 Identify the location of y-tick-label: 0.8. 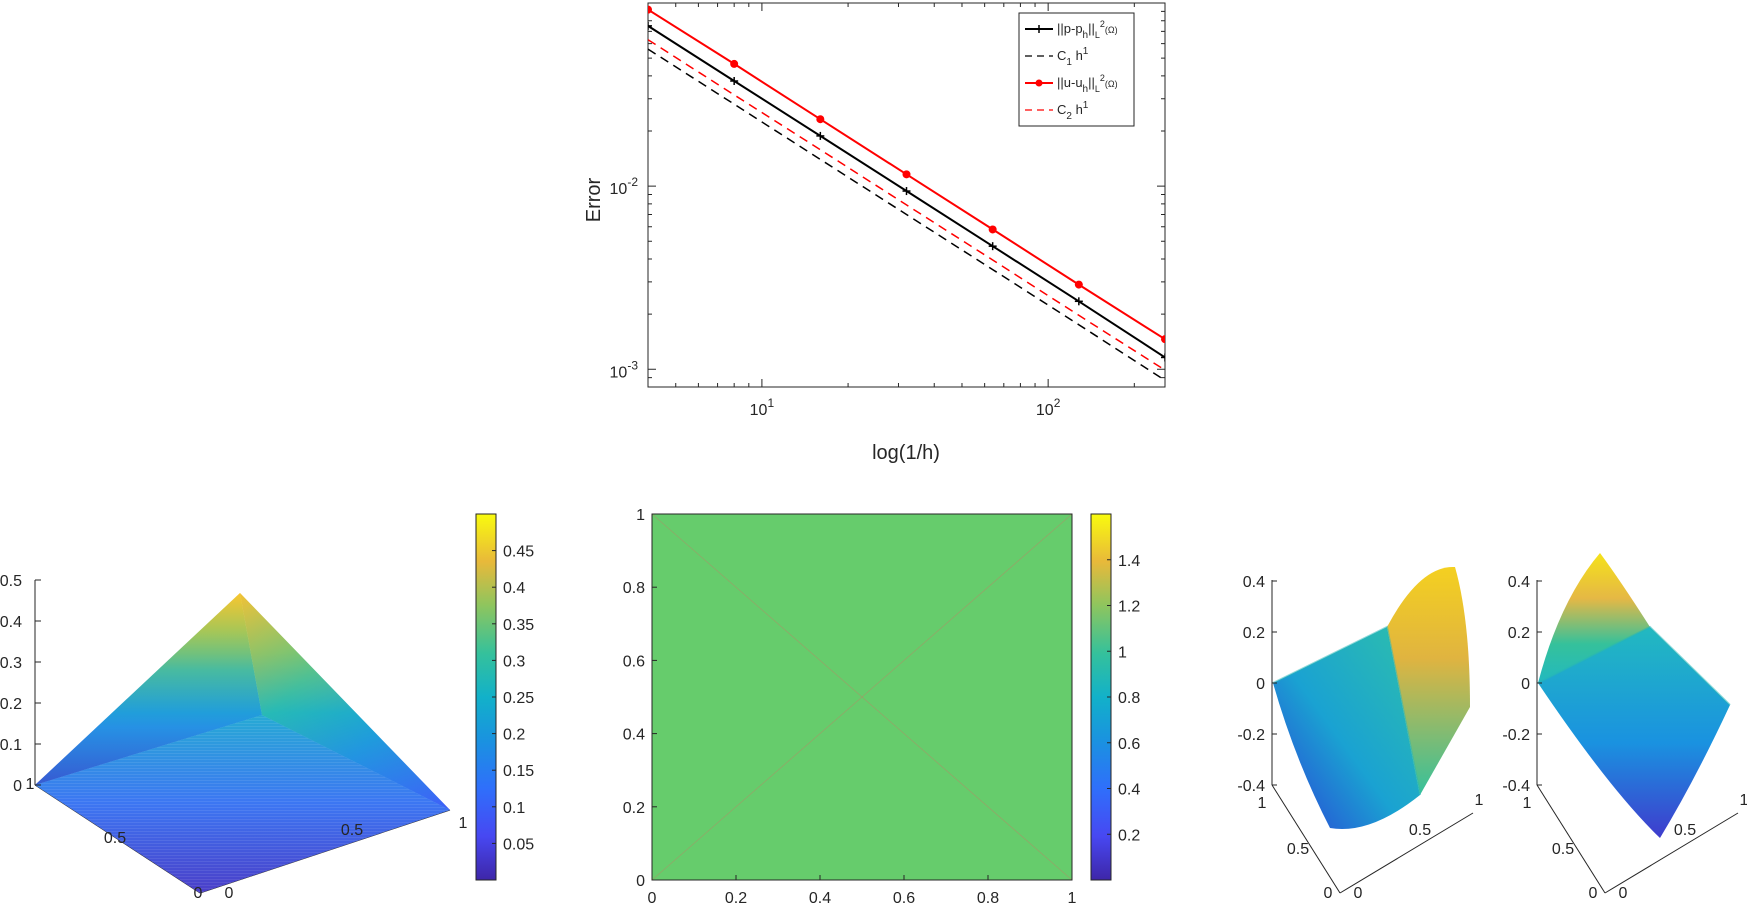
(634, 588).